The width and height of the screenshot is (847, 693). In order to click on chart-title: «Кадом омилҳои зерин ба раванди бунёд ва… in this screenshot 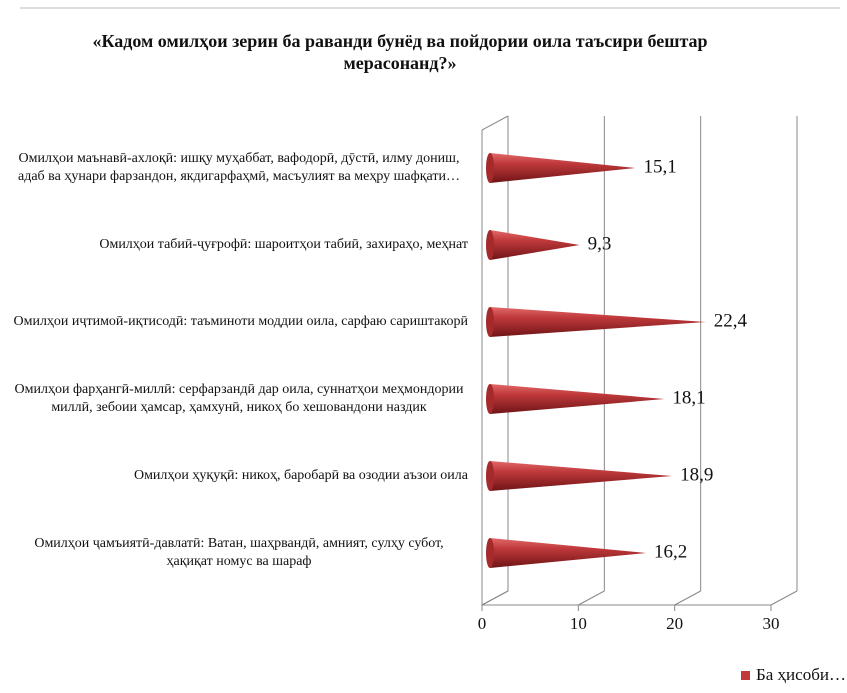, I will do `click(400, 52)`.